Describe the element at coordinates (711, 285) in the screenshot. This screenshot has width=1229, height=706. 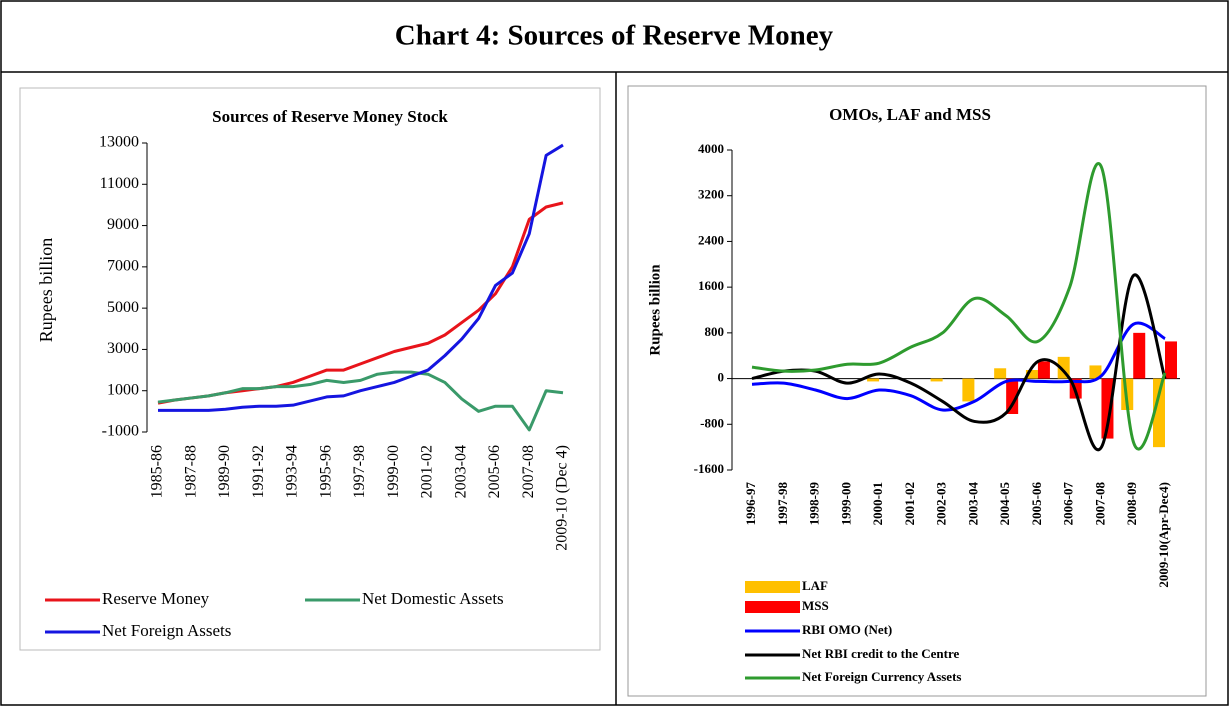
I see `y-tick-label: 1600` at that location.